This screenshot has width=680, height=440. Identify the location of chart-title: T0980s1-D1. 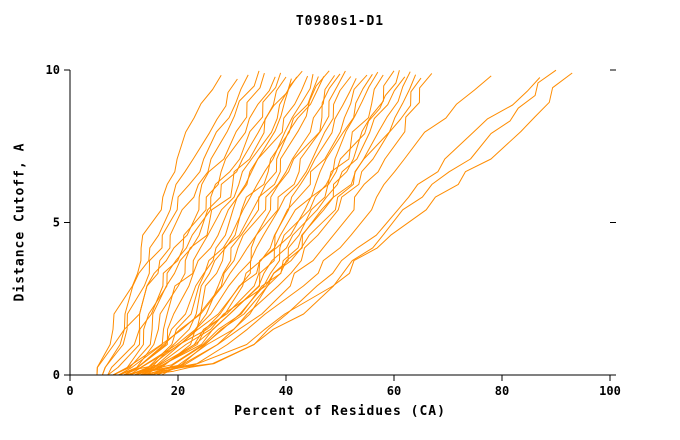
(340, 21).